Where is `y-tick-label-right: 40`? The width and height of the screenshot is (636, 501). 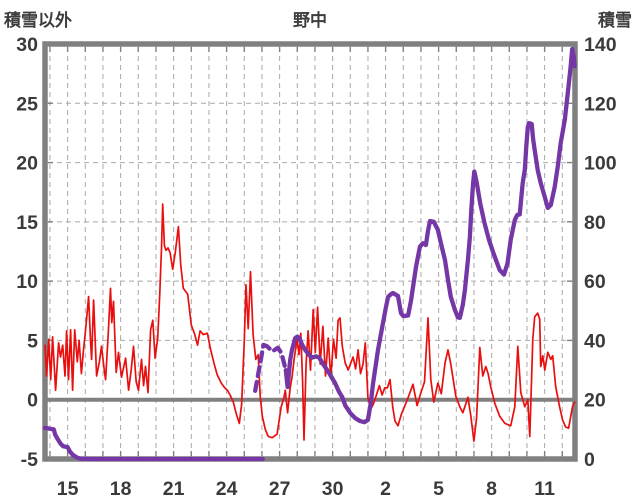
y-tick-label-right: 40 is located at coordinates (595, 341).